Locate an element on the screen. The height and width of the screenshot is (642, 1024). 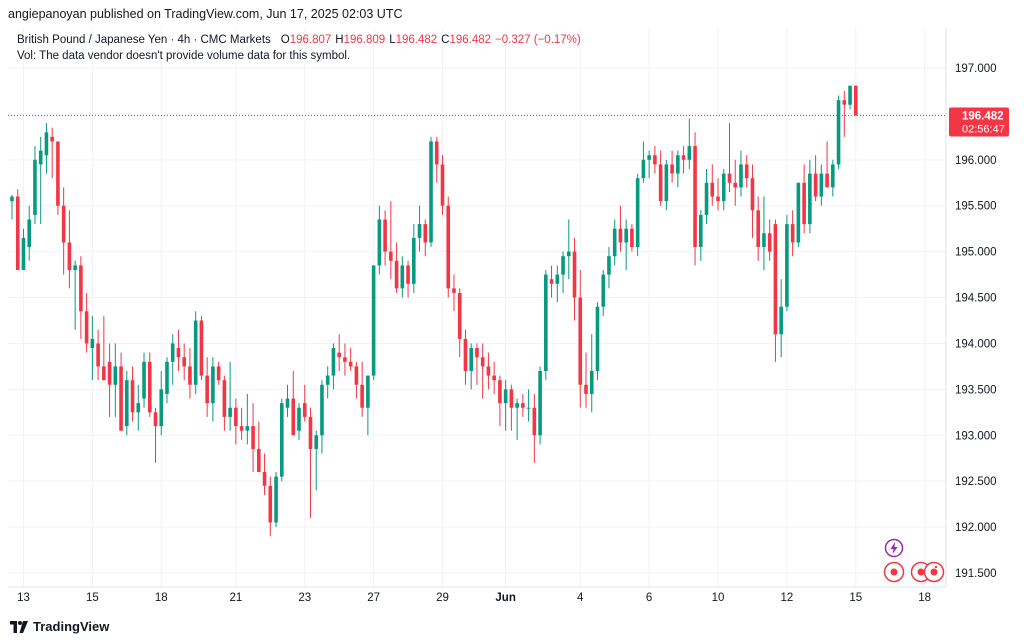
open-label: O is located at coordinates (285, 40).